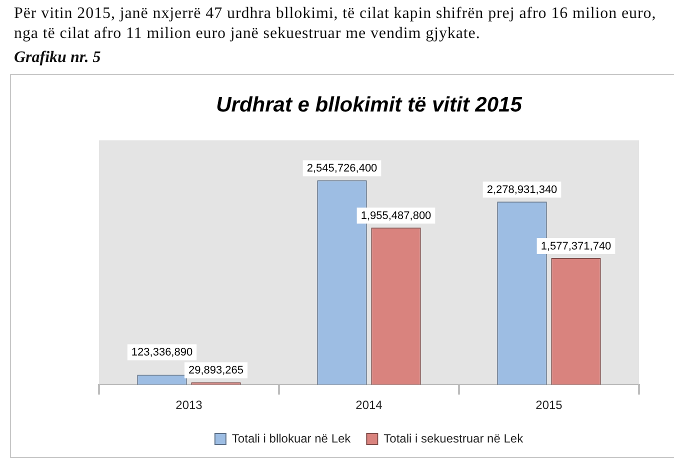 This screenshot has height=465, width=674. I want to click on data-label: 123,336,890, so click(162, 352).